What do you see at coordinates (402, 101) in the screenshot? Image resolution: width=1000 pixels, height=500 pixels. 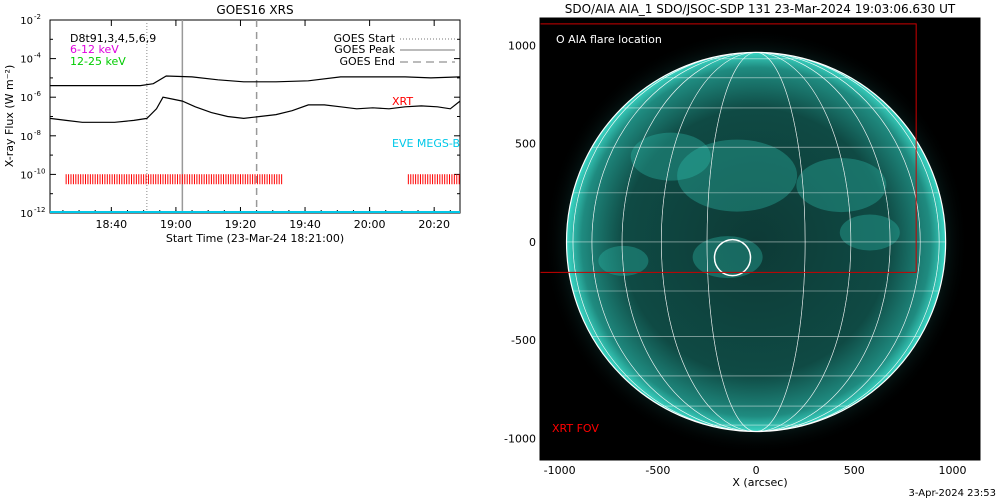 I see `xrt-label: XRT` at bounding box center [402, 101].